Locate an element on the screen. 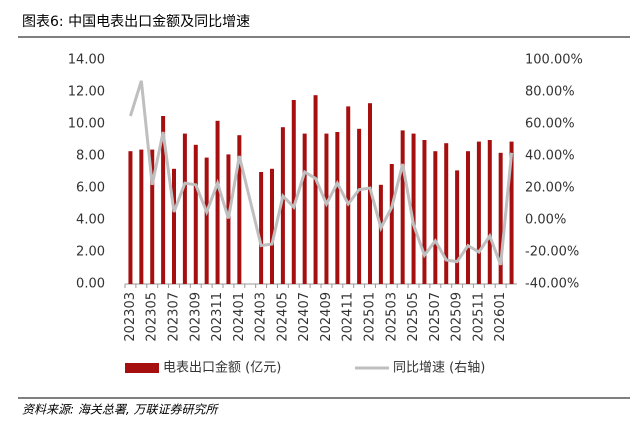  y2-tick-label: 40.00% is located at coordinates (550, 156).